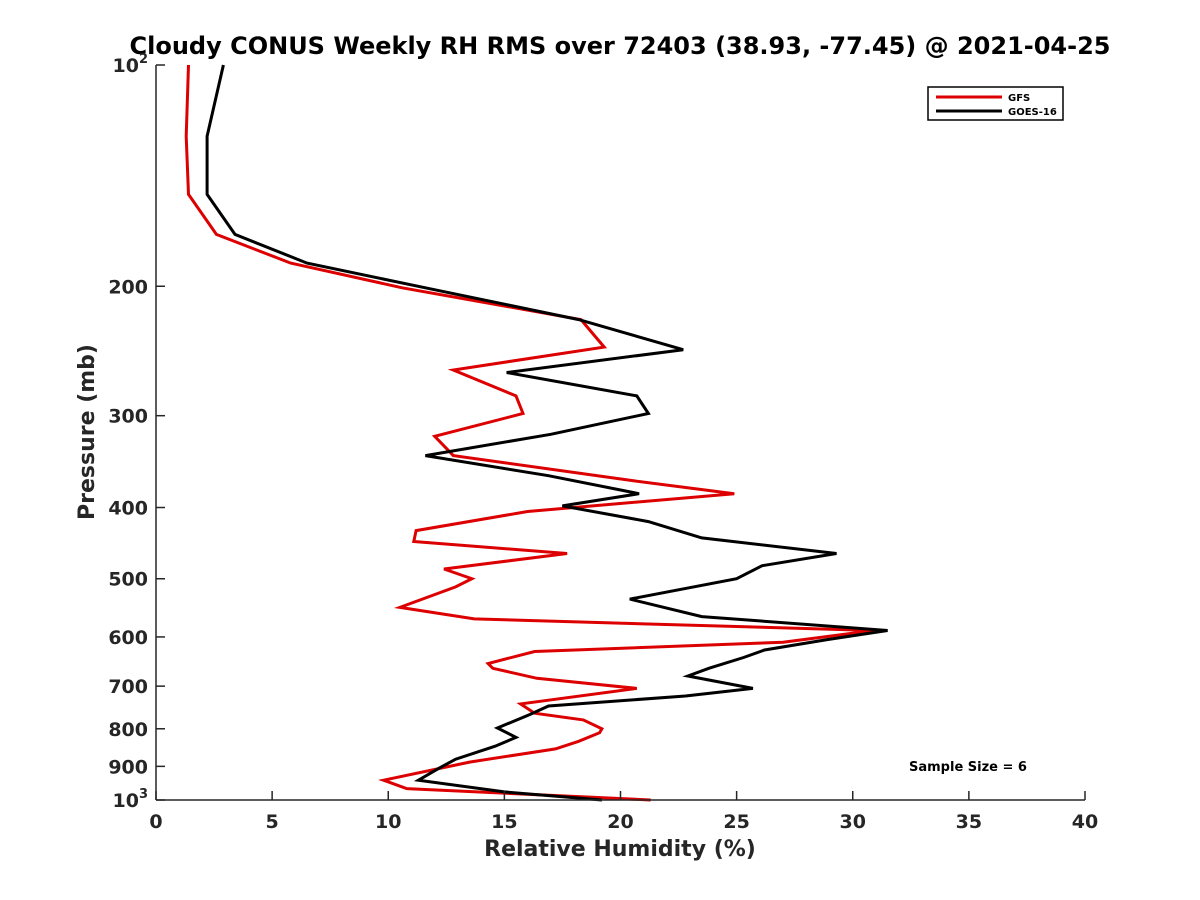  I want to click on legend-box, so click(995, 103).